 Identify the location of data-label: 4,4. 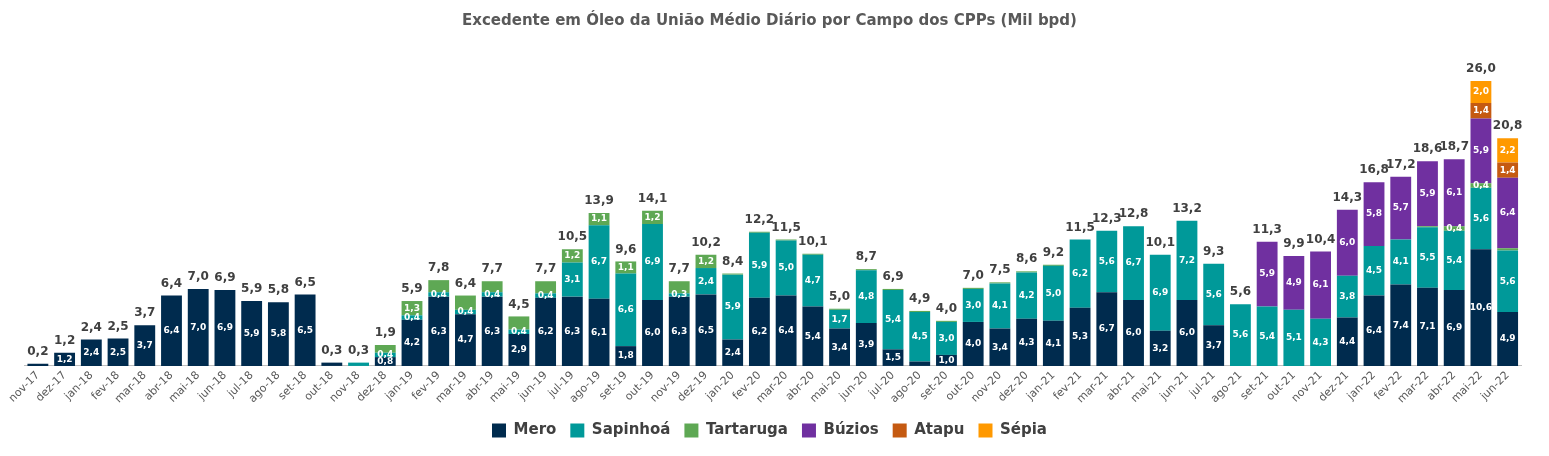
(1347, 341).